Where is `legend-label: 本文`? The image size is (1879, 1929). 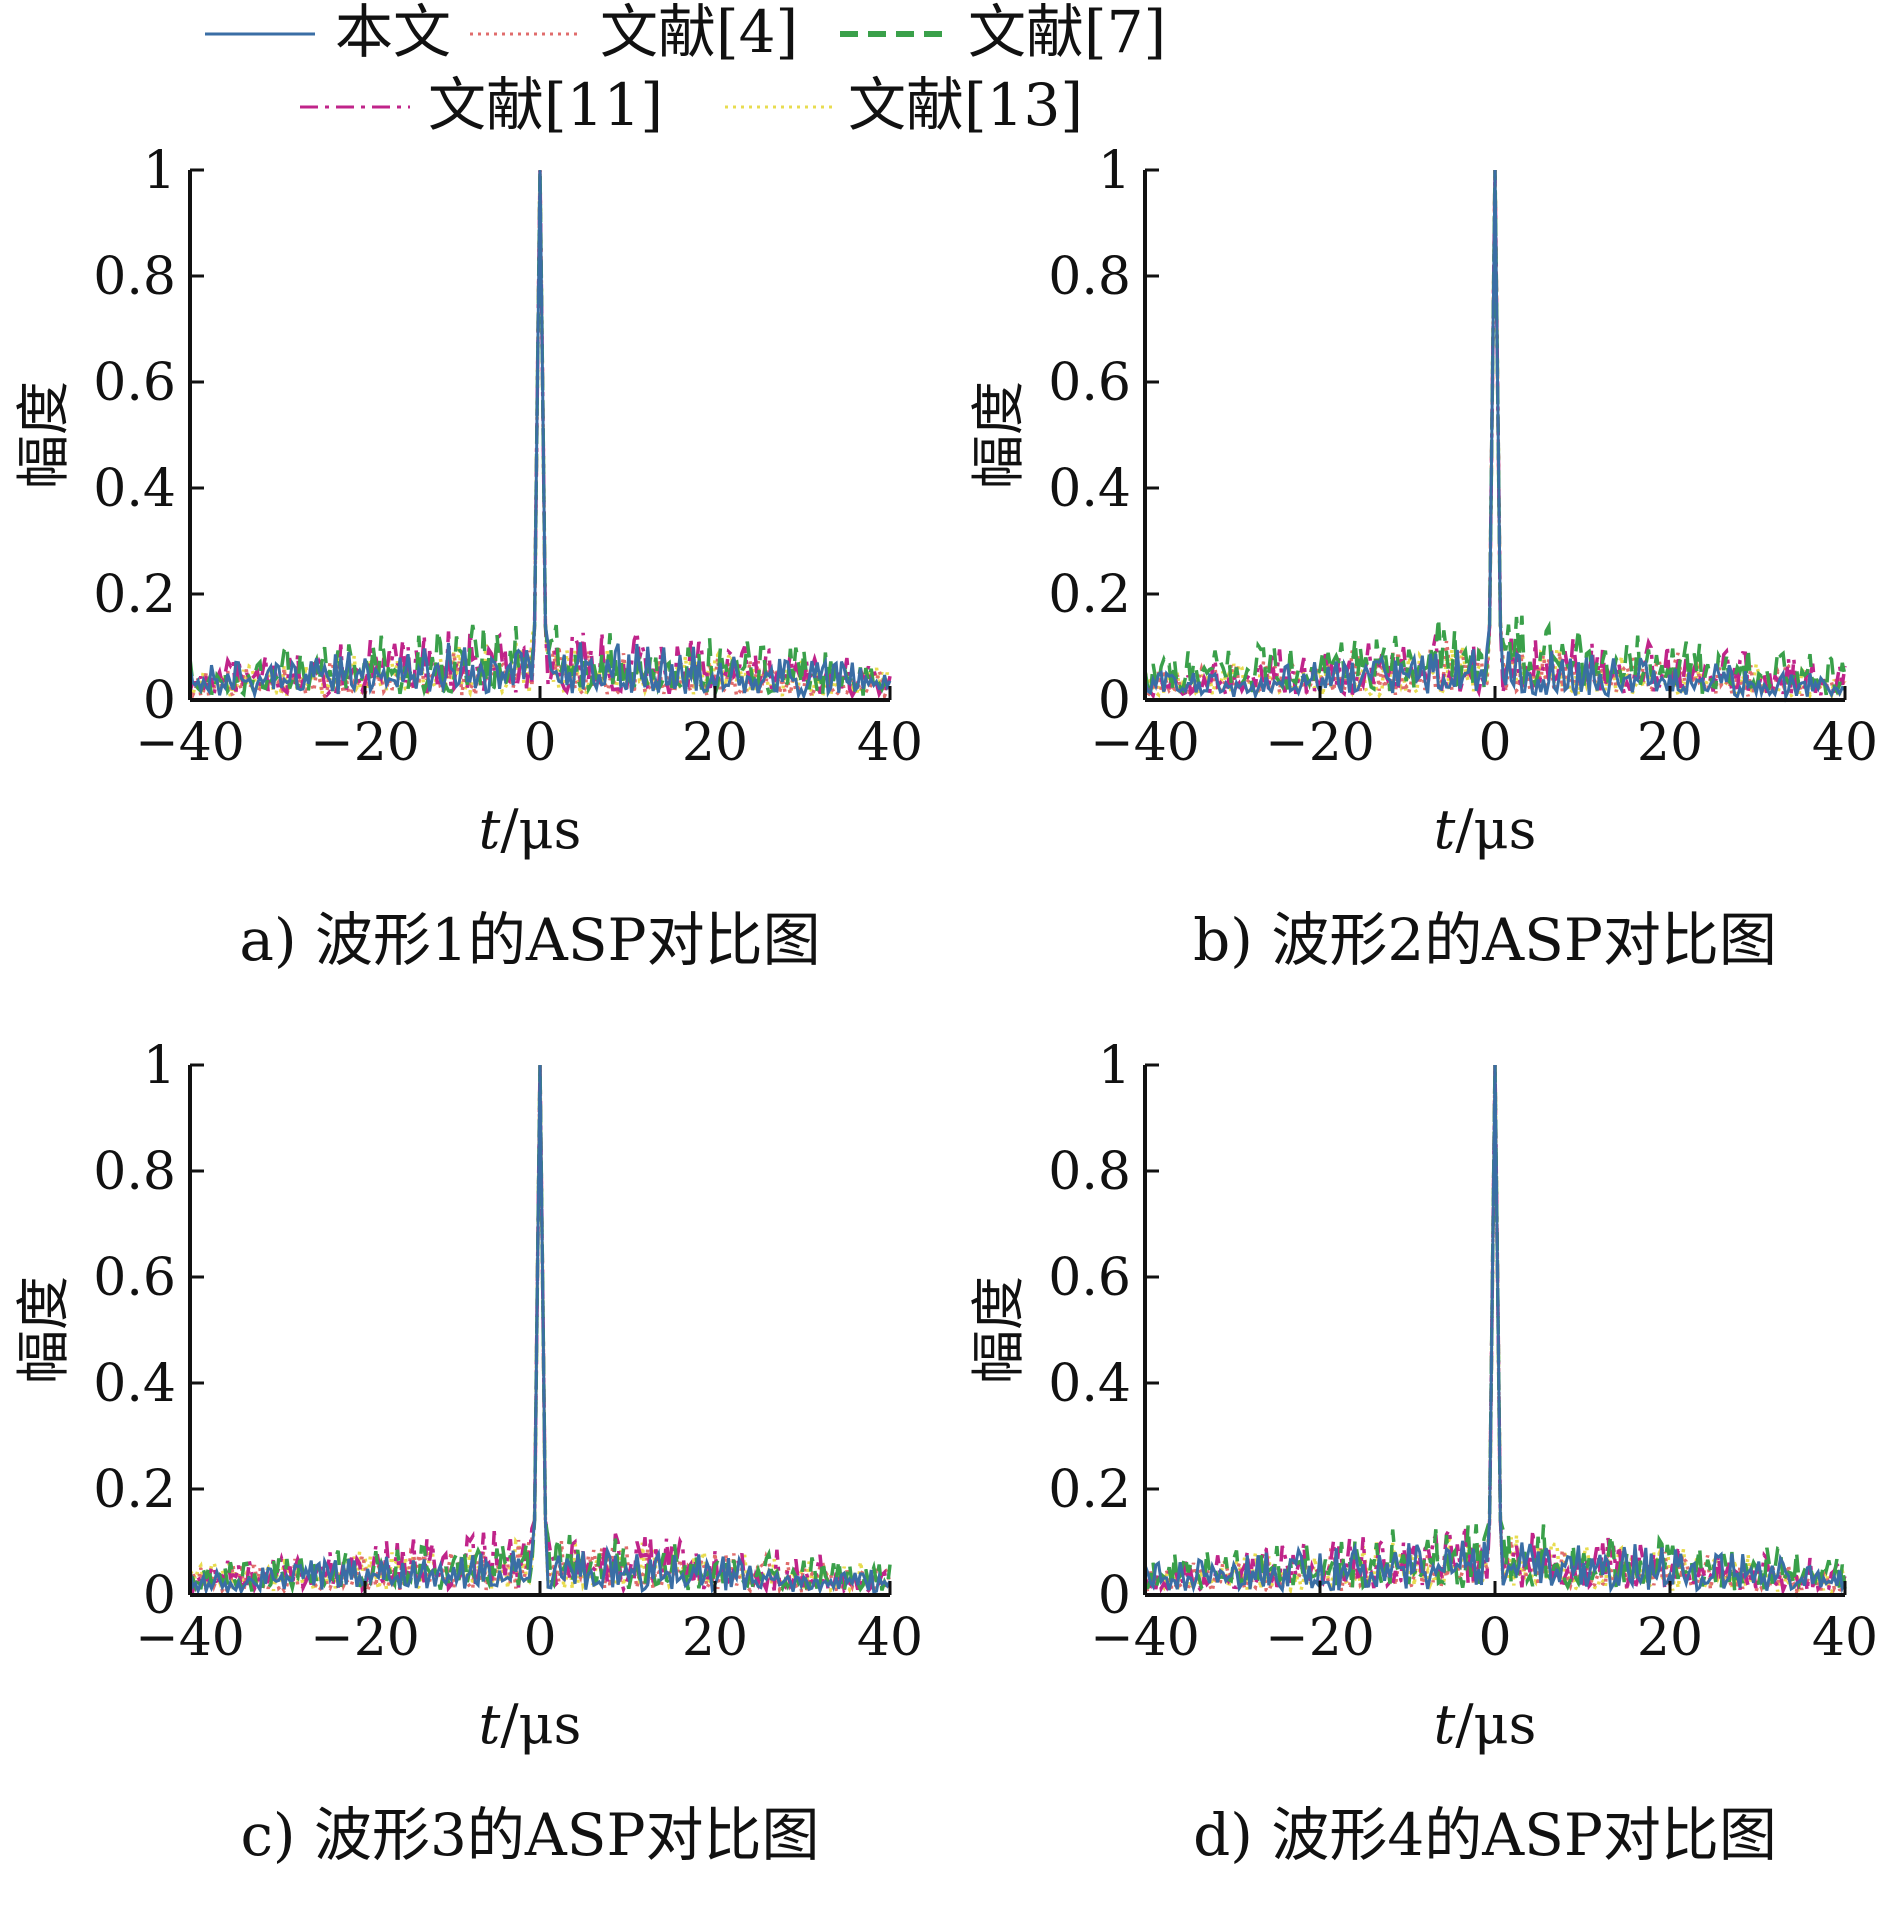
legend-label: 本文 is located at coordinates (393, 33).